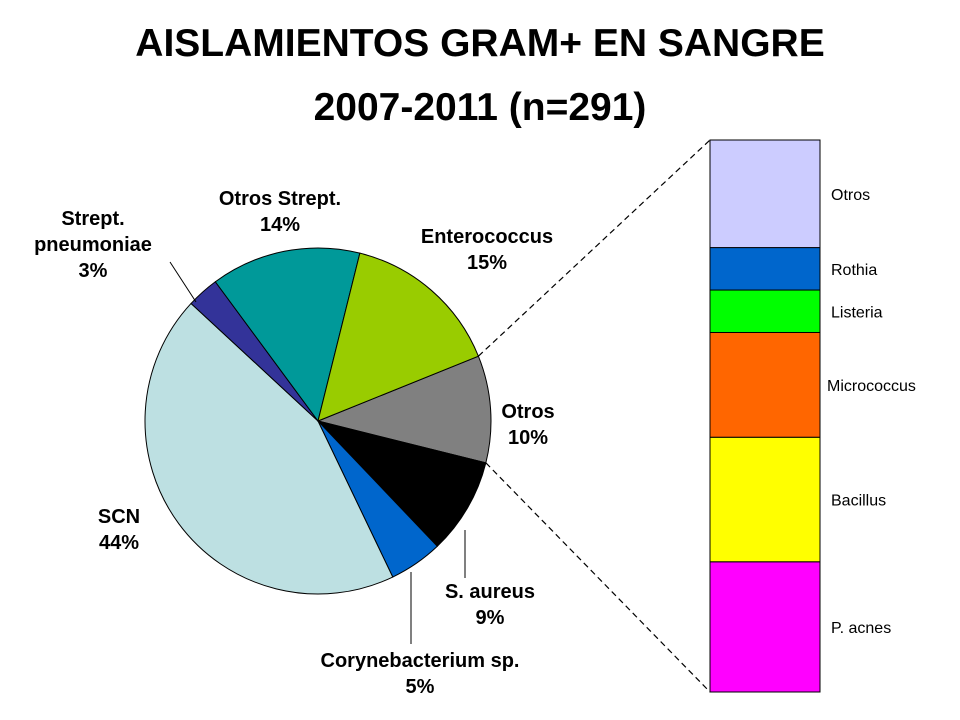 Image resolution: width=960 pixels, height=720 pixels. What do you see at coordinates (527, 425) in the screenshot?
I see `slice-label-otros: Otros 10%` at bounding box center [527, 425].